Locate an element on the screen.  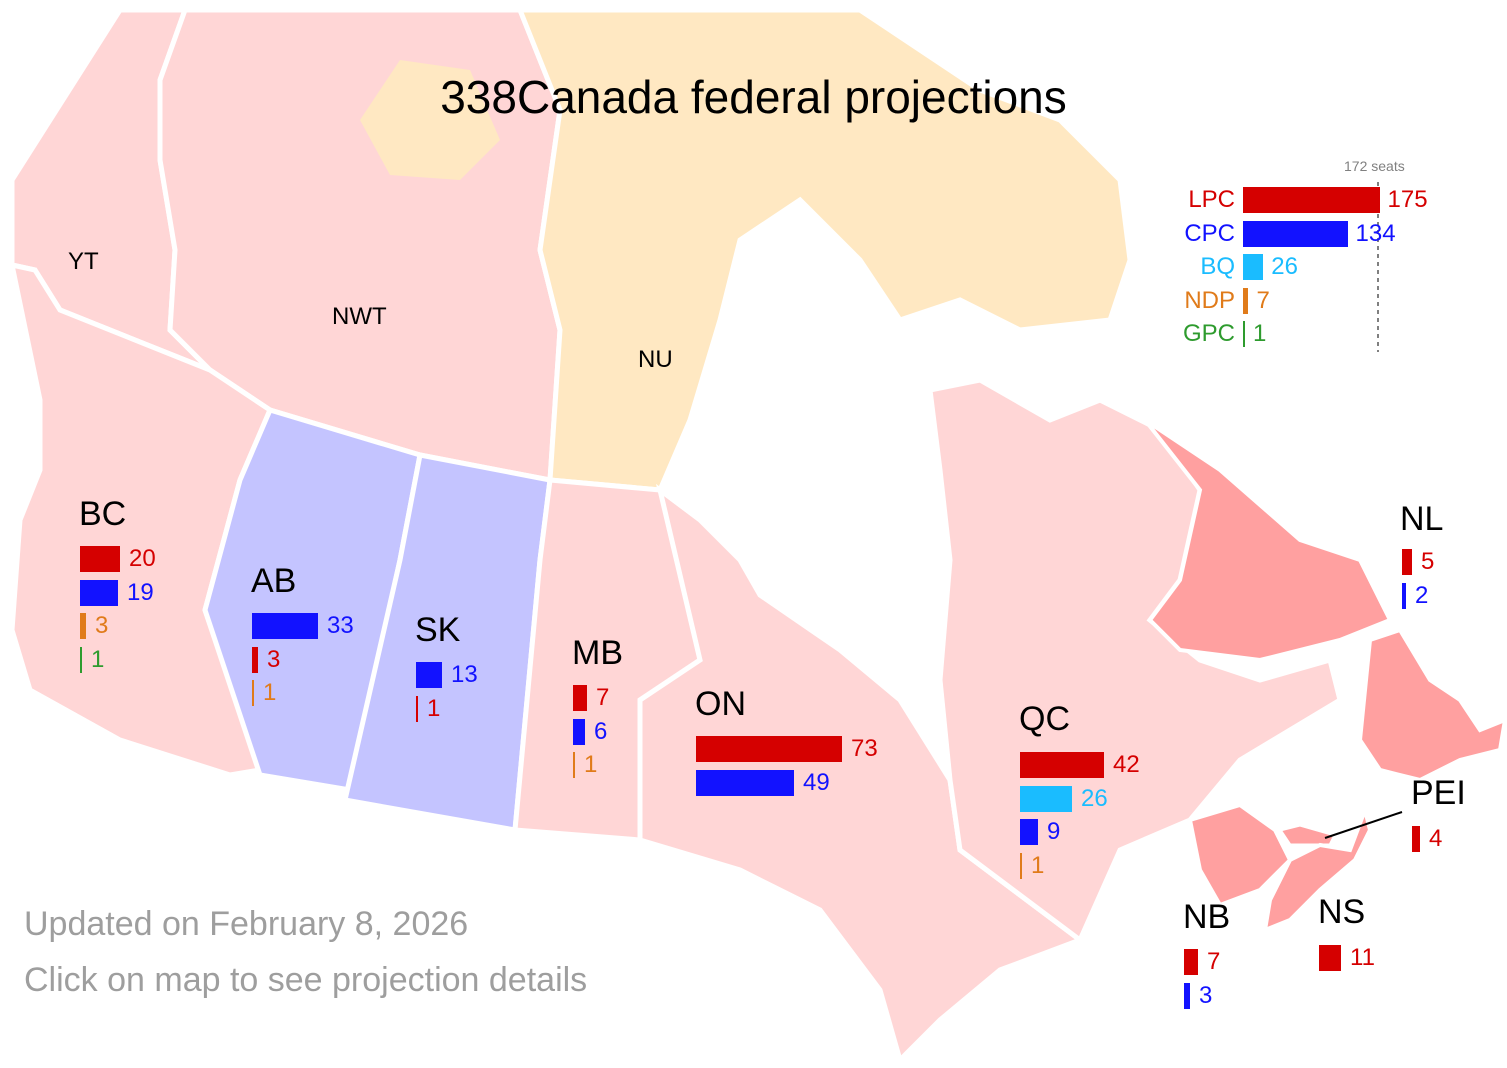
bar-on-cpc is located at coordinates (745, 782).